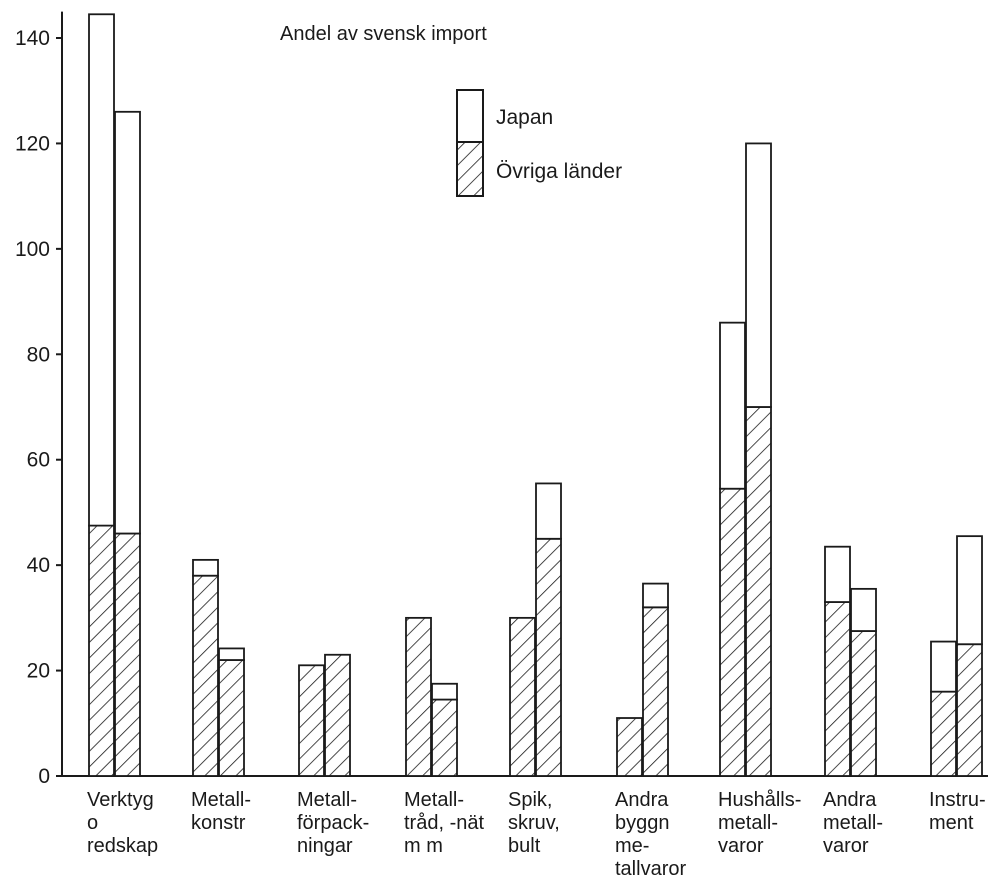 Image resolution: width=994 pixels, height=882 pixels. Describe the element at coordinates (32, 249) in the screenshot. I see `y-tick-label: 100` at that location.